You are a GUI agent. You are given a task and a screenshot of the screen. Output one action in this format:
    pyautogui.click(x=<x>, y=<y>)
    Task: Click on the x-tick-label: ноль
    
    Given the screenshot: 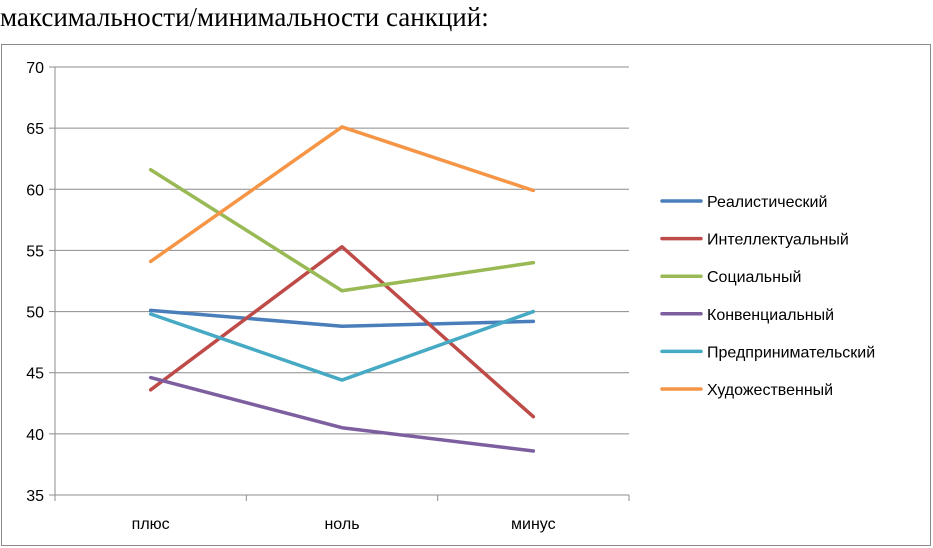 What is the action you would take?
    pyautogui.click(x=341, y=524)
    